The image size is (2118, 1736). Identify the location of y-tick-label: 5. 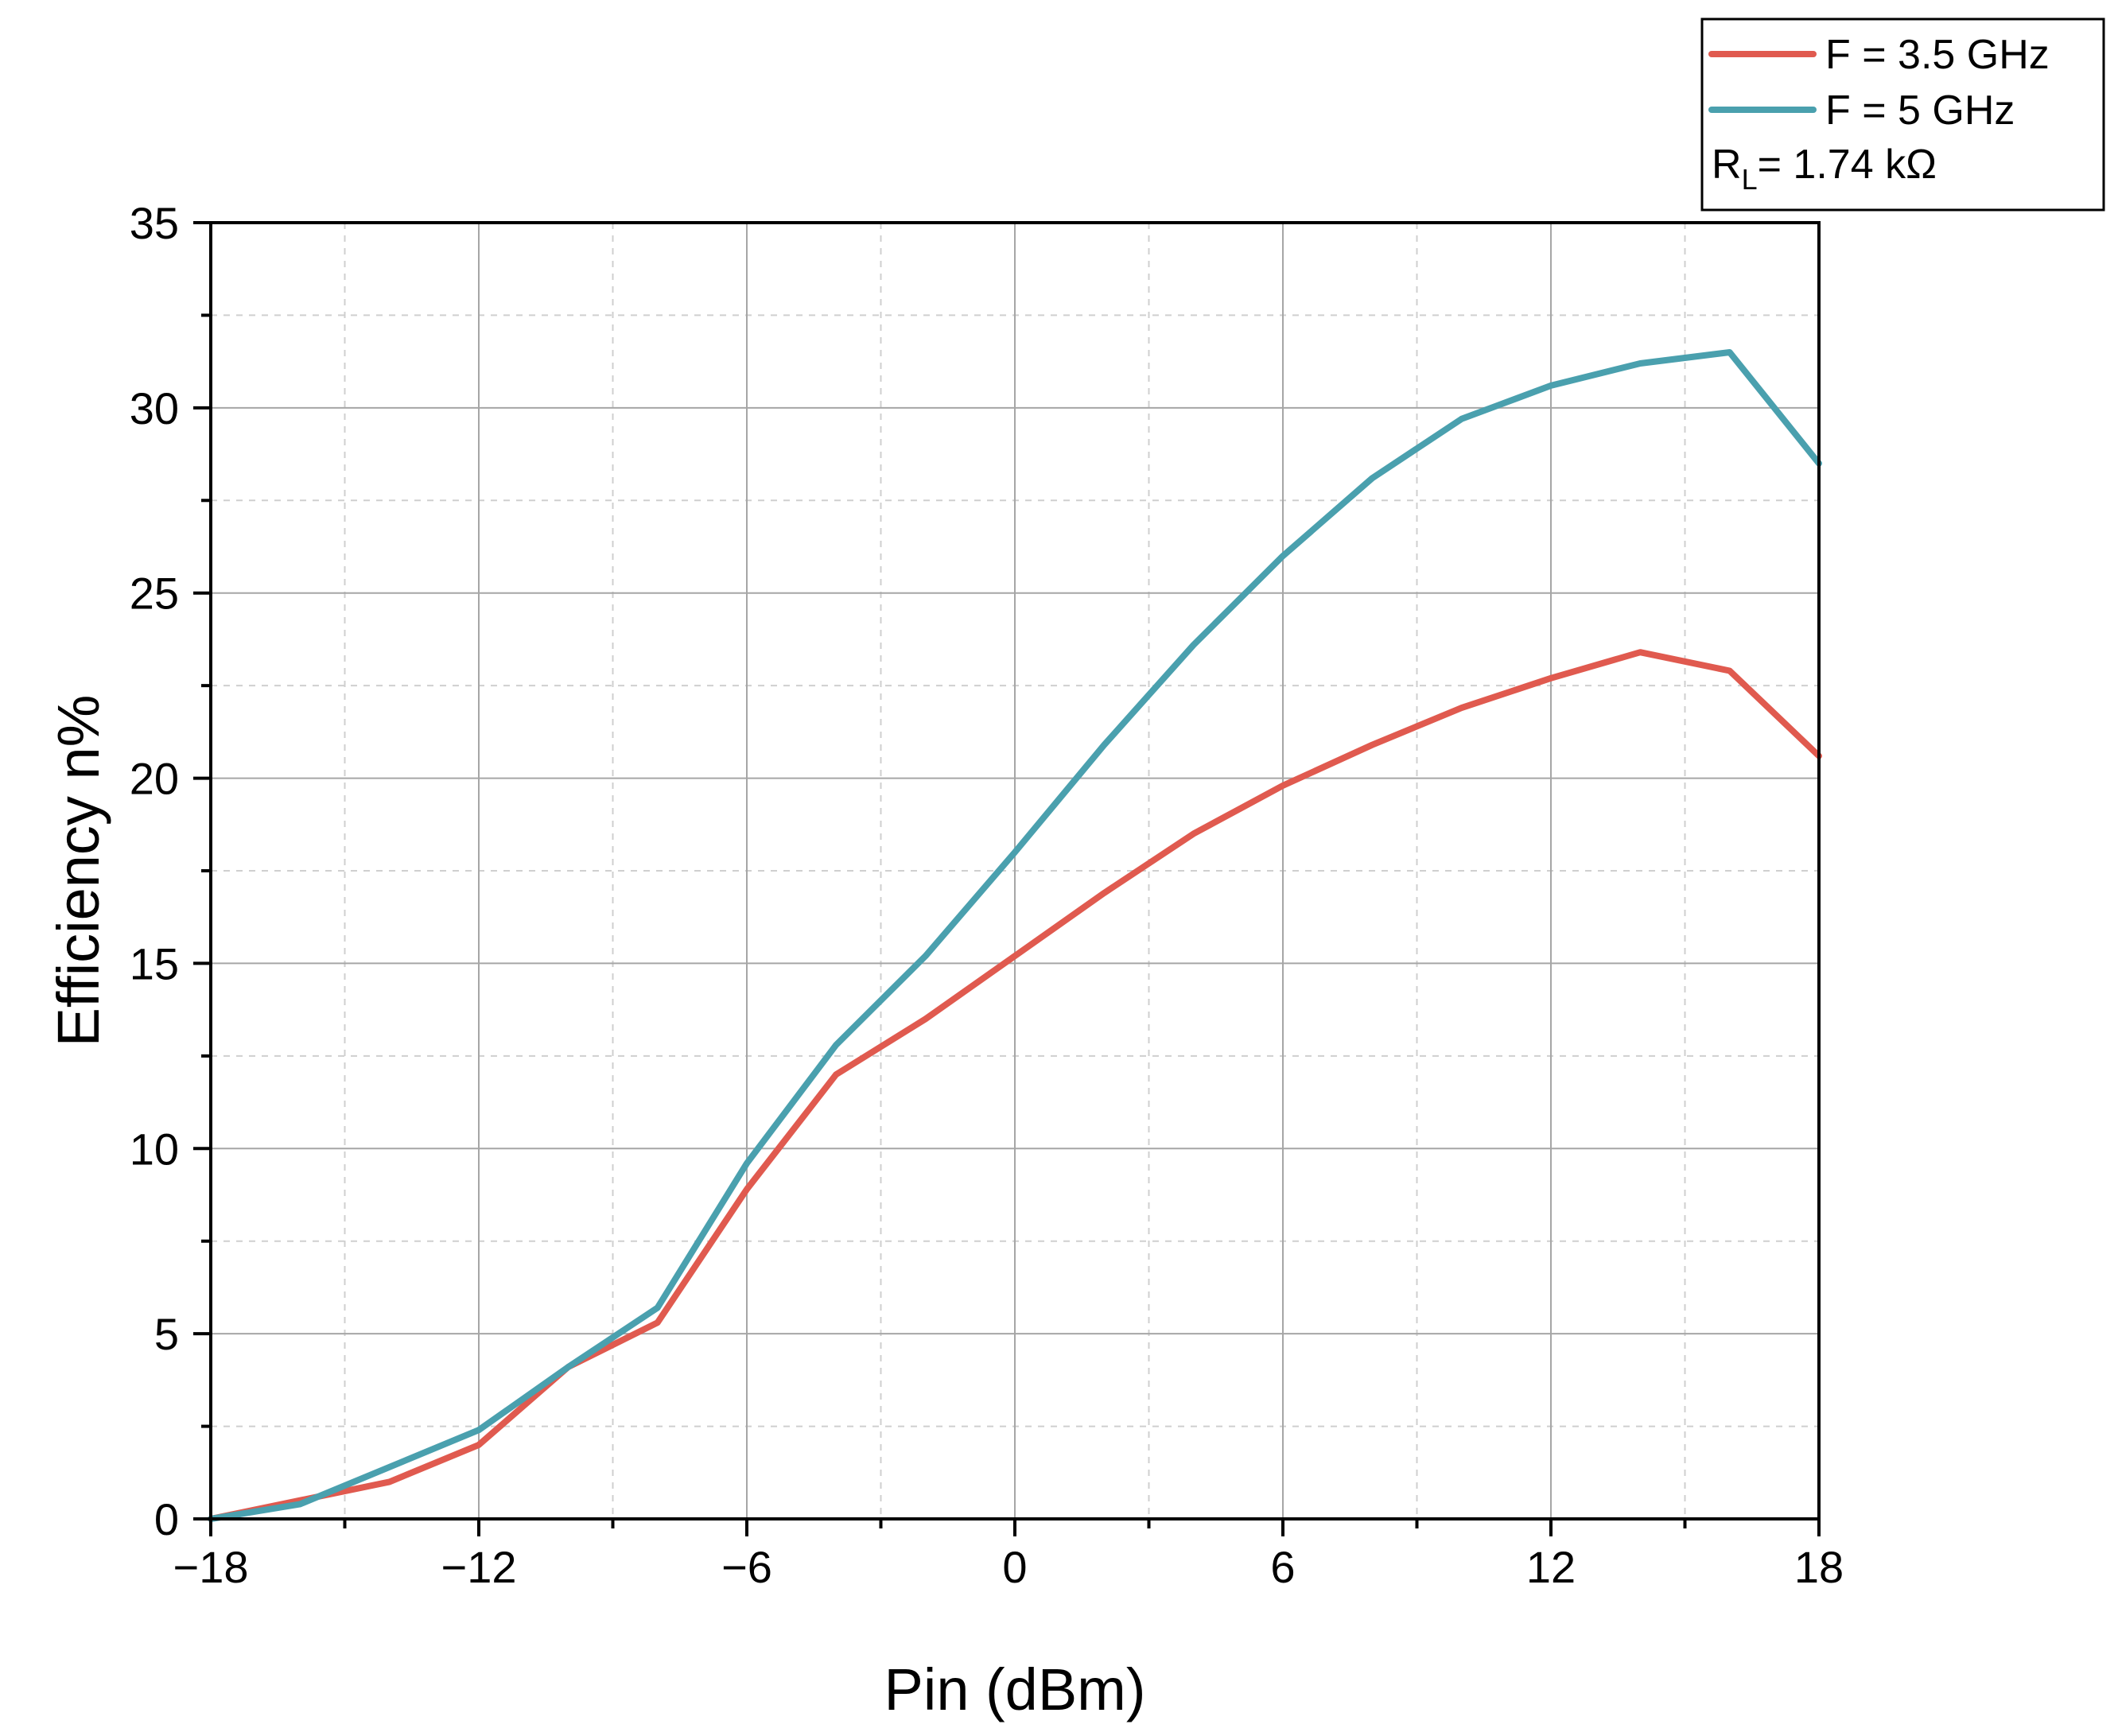
(166, 1334).